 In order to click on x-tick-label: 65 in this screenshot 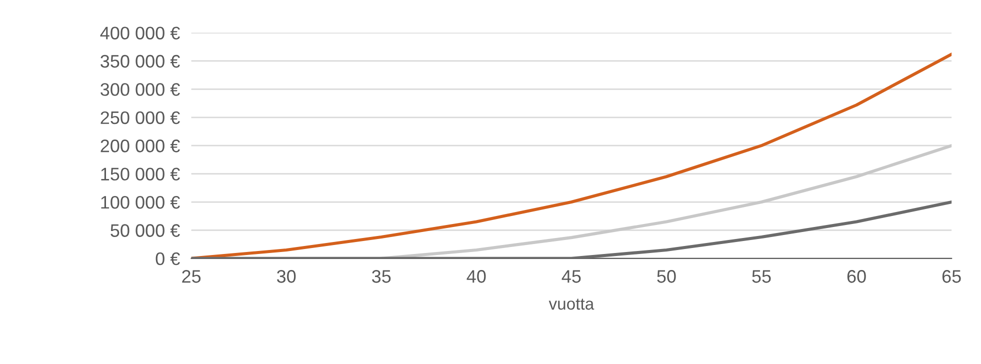, I will do `click(951, 276)`.